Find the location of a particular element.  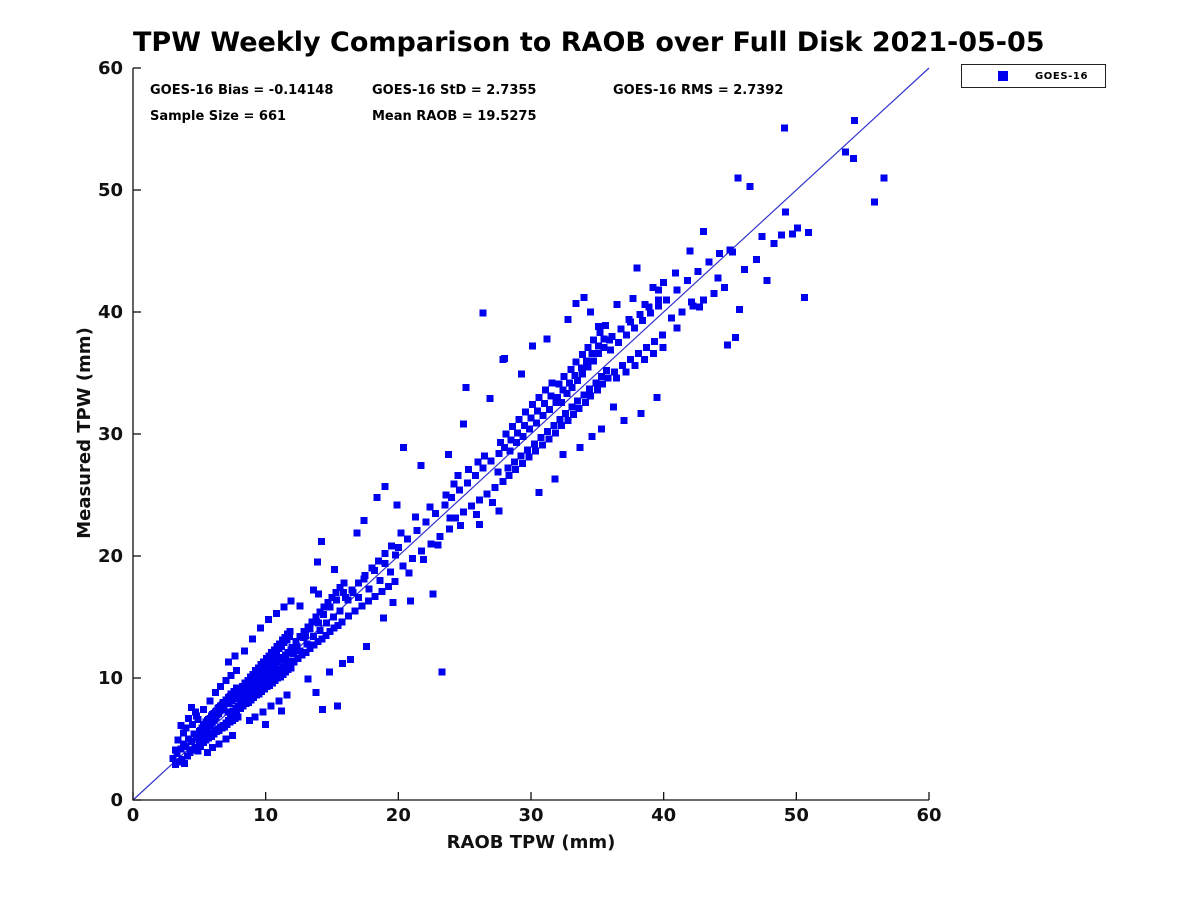

y-tick-label: 0 is located at coordinates (116, 800).